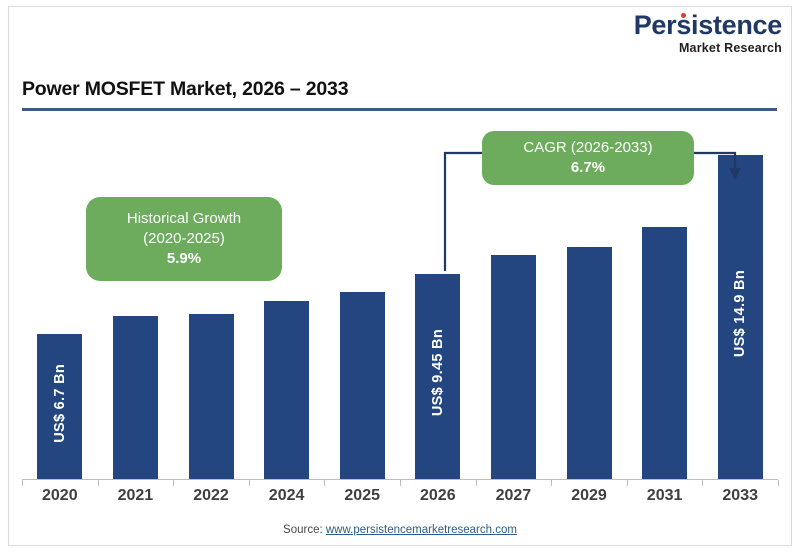 This screenshot has width=800, height=553. What do you see at coordinates (304, 530) in the screenshot?
I see `source-prefix: Source:` at bounding box center [304, 530].